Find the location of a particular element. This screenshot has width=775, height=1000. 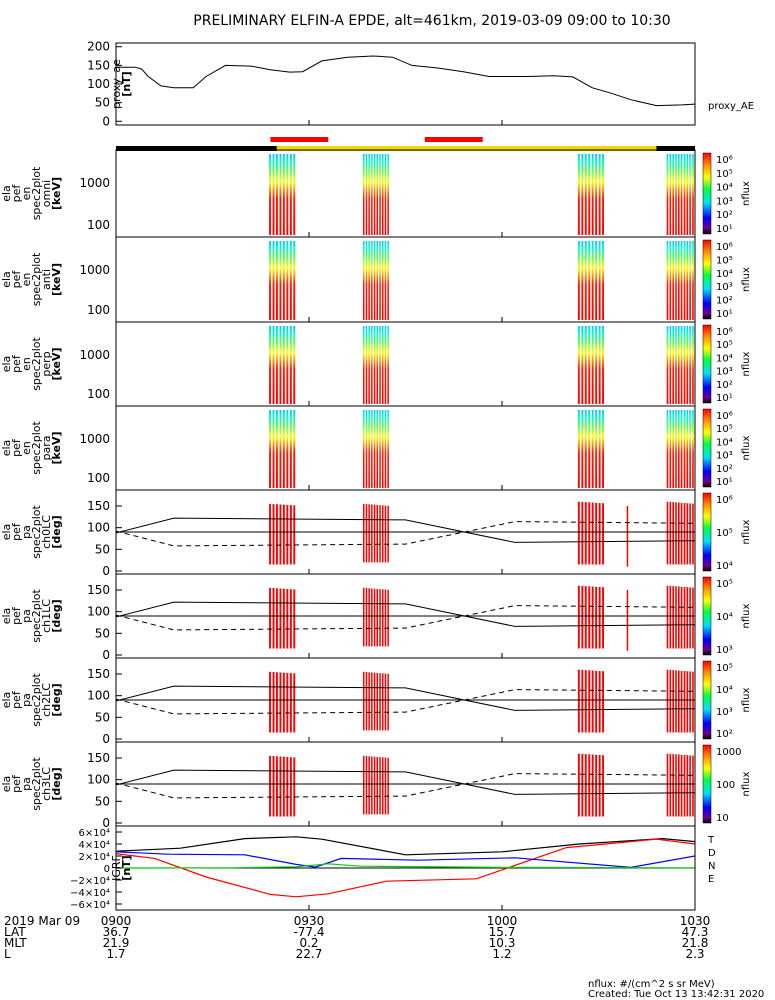

panel-ylabel-line: spec2plot is located at coordinates (36, 532).